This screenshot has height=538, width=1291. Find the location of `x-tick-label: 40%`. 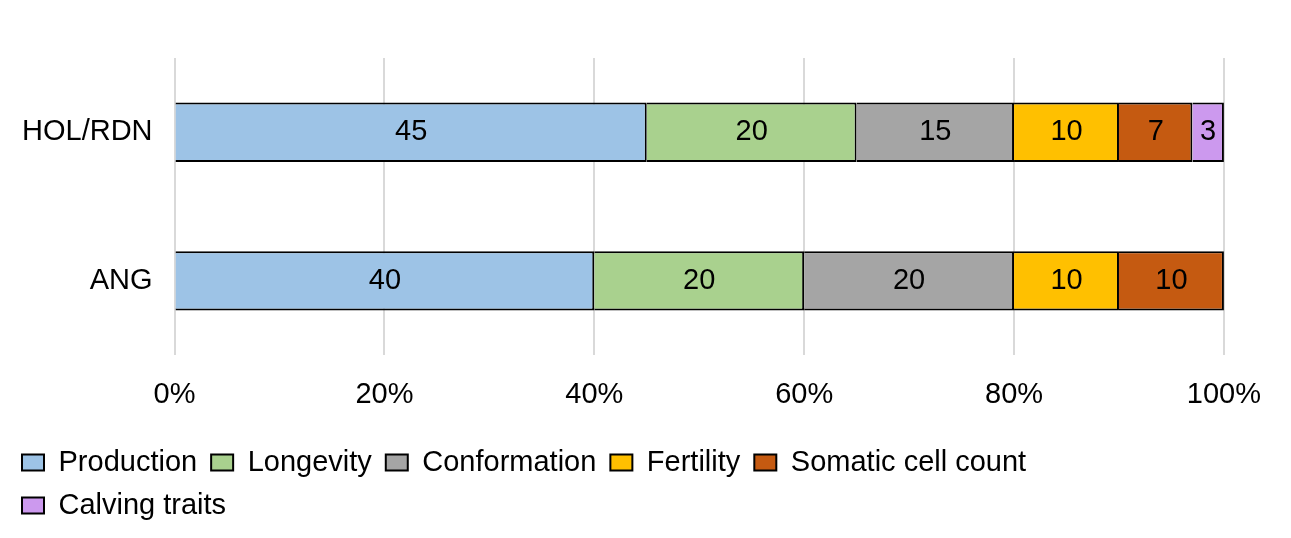

x-tick-label: 40% is located at coordinates (594, 392).